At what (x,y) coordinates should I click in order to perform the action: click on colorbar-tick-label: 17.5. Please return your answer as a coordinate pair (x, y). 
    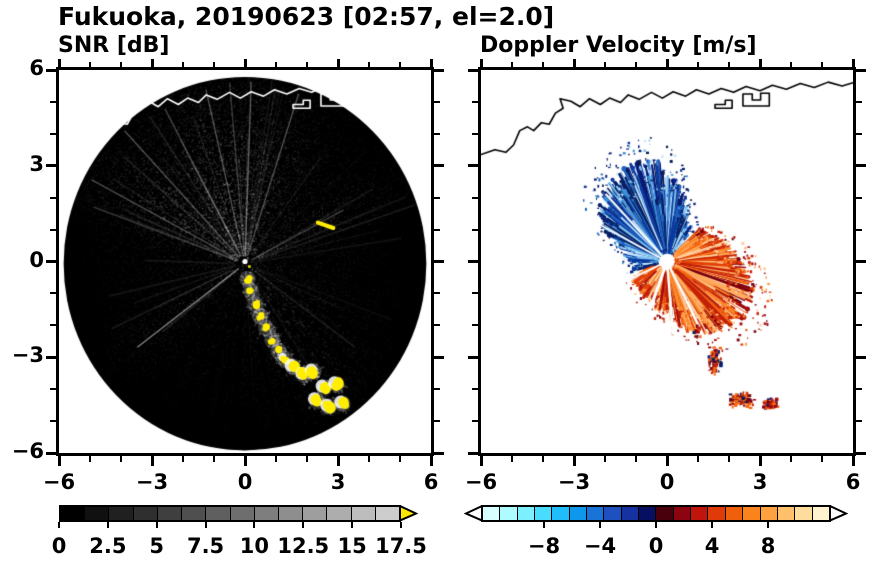
    Looking at the image, I should click on (401, 546).